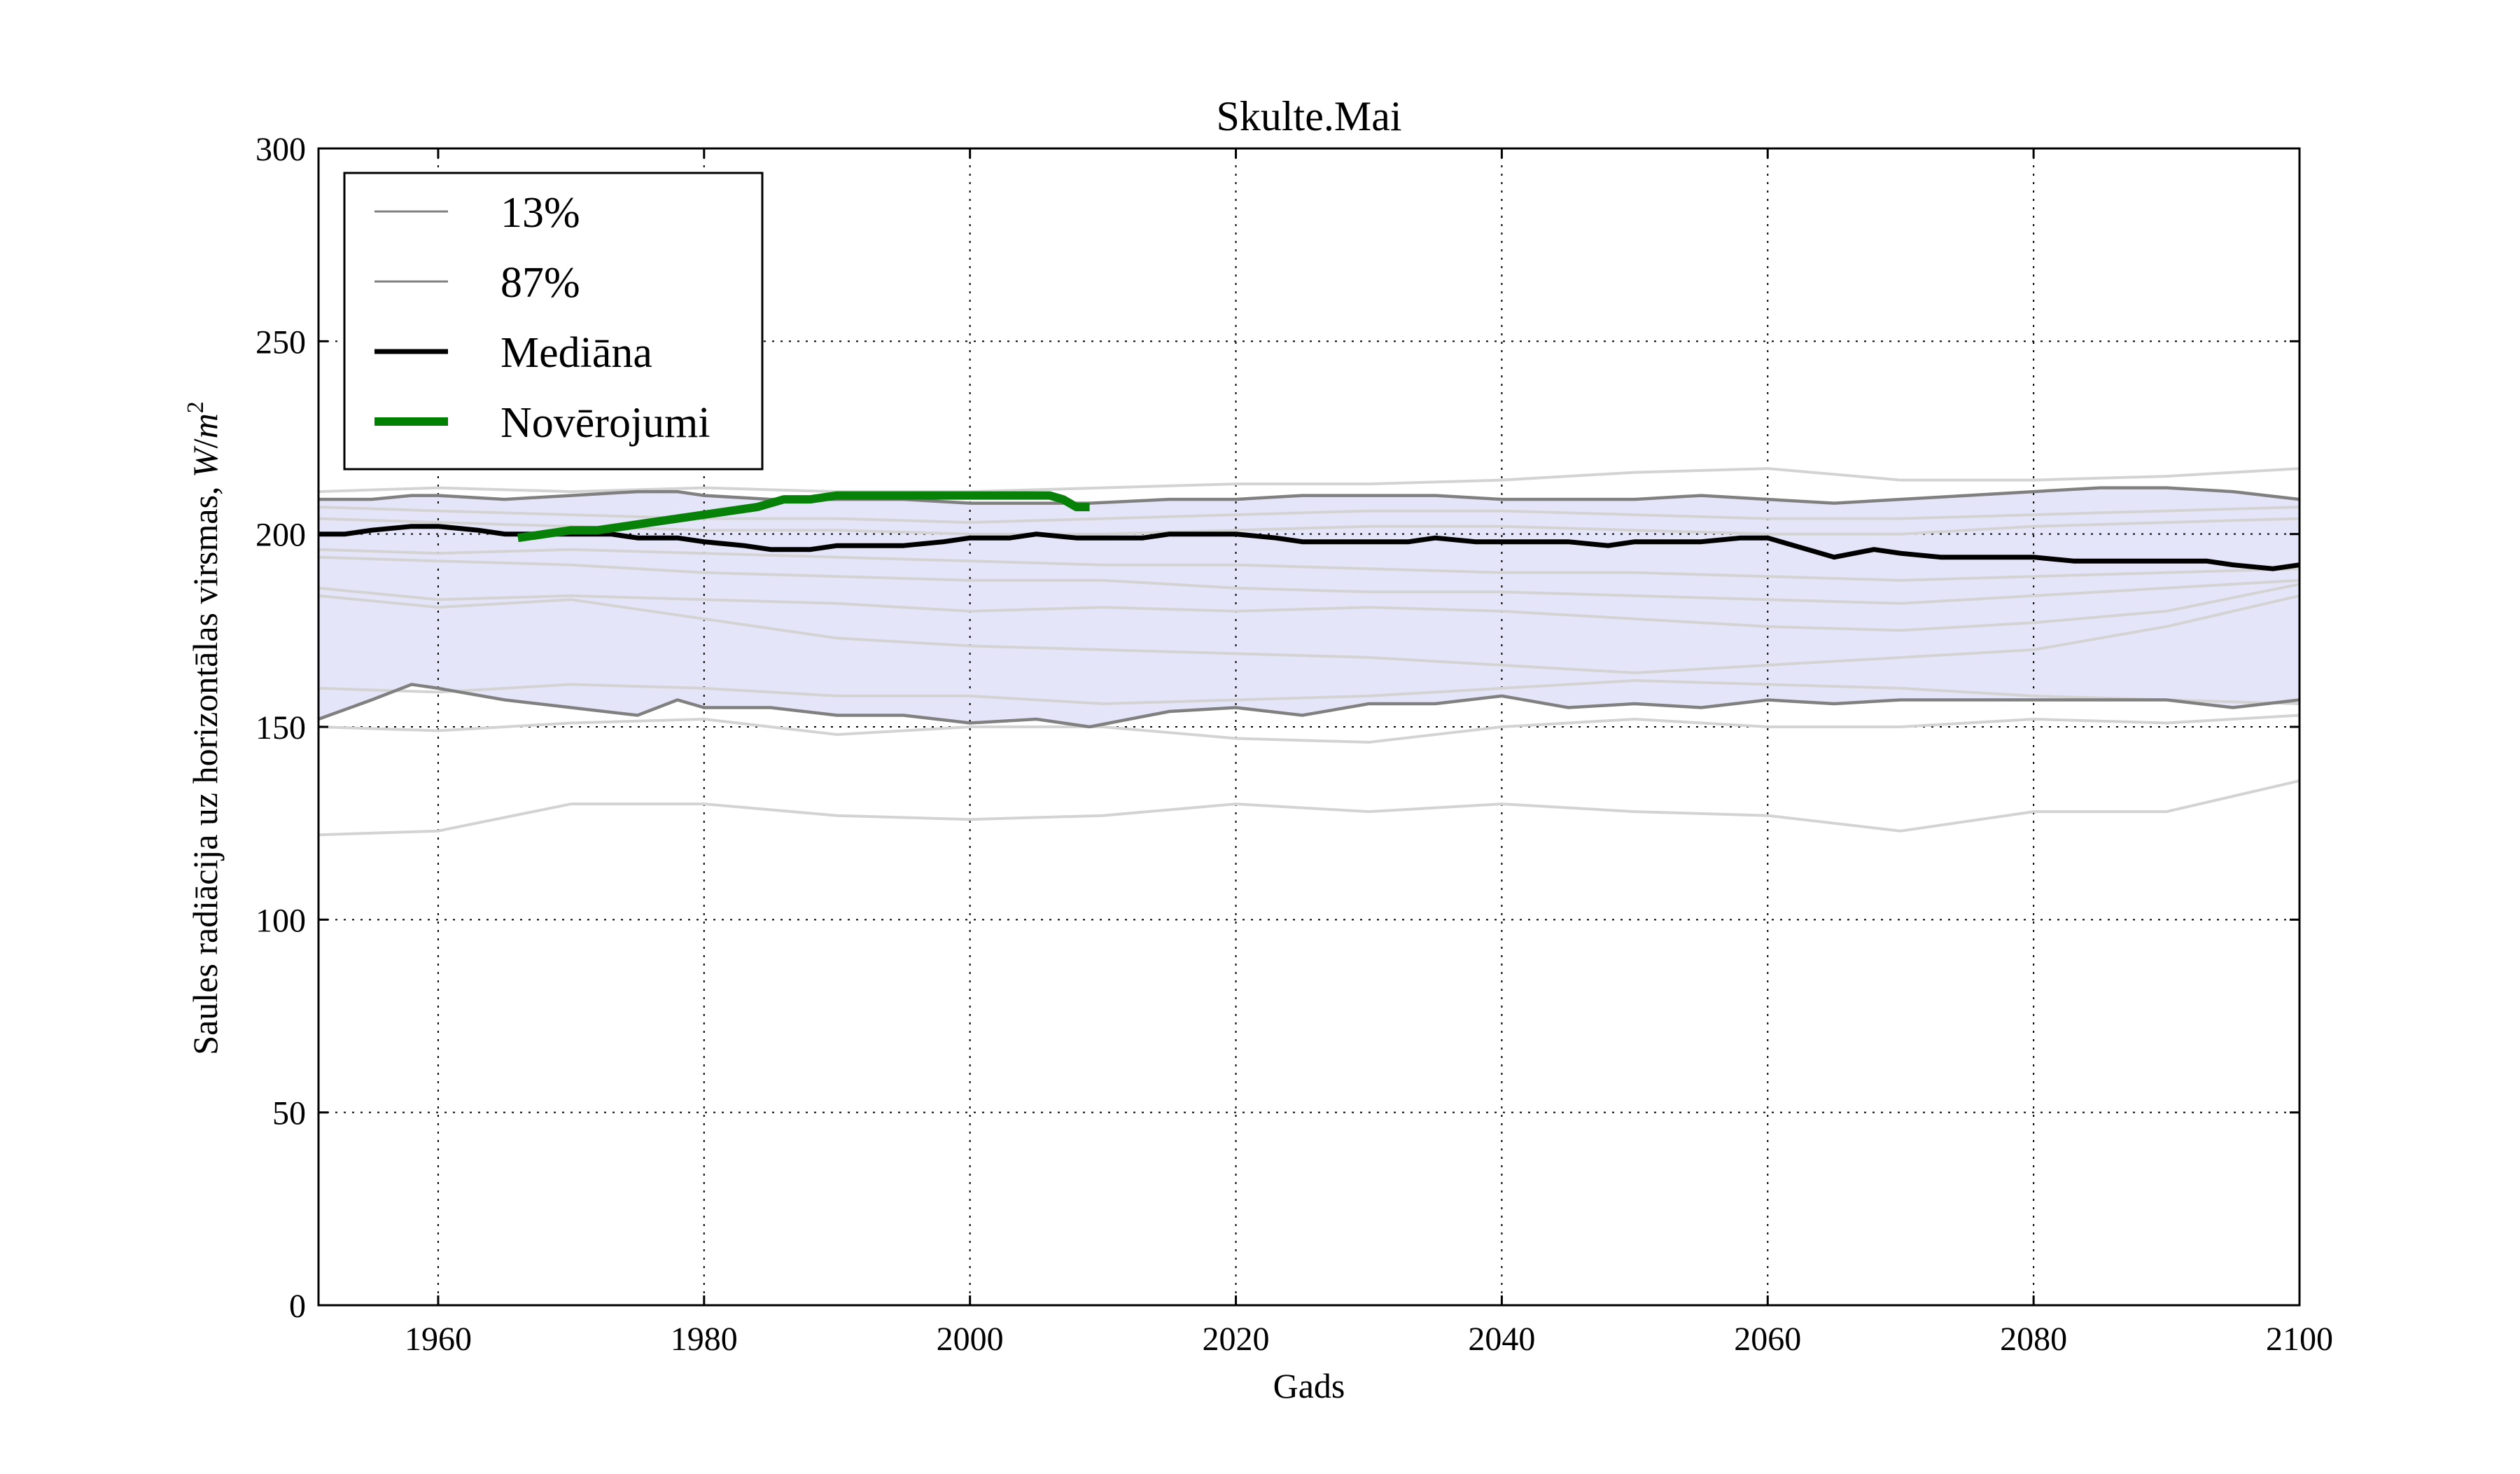 The image size is (2520, 1474). I want to click on x-tick-label: 2020, so click(1236, 1339).